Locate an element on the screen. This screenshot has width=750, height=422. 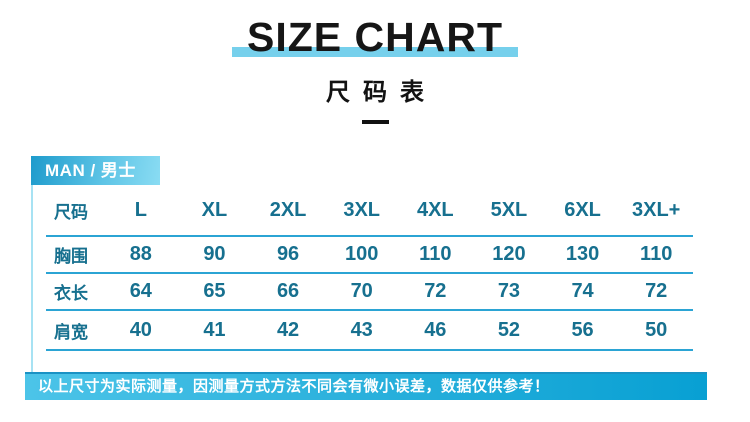
cell: 120 is located at coordinates (509, 254).